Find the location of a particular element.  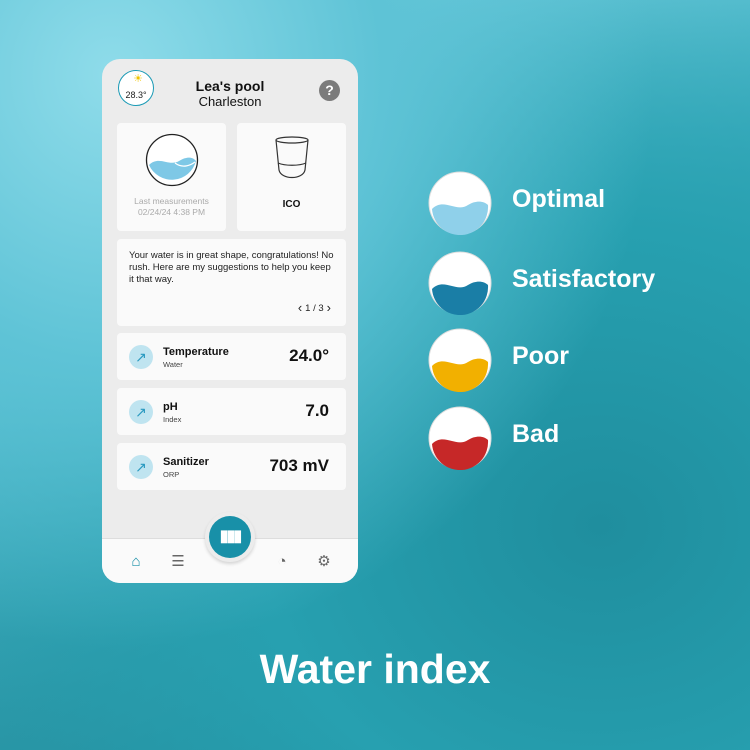

page-indicator: 1 / 3 is located at coordinates (314, 308).